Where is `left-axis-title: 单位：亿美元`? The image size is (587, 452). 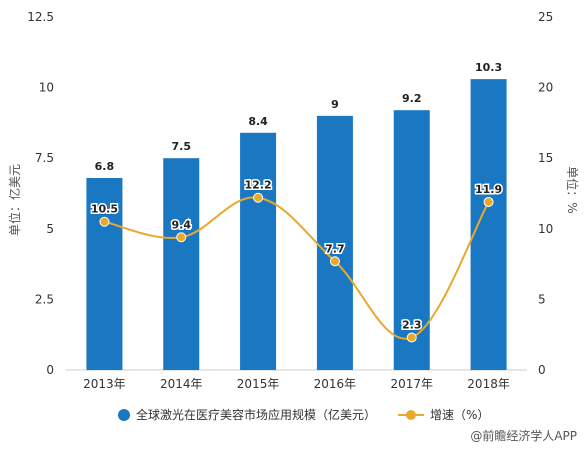 left-axis-title: 单位：亿美元 is located at coordinates (14, 200).